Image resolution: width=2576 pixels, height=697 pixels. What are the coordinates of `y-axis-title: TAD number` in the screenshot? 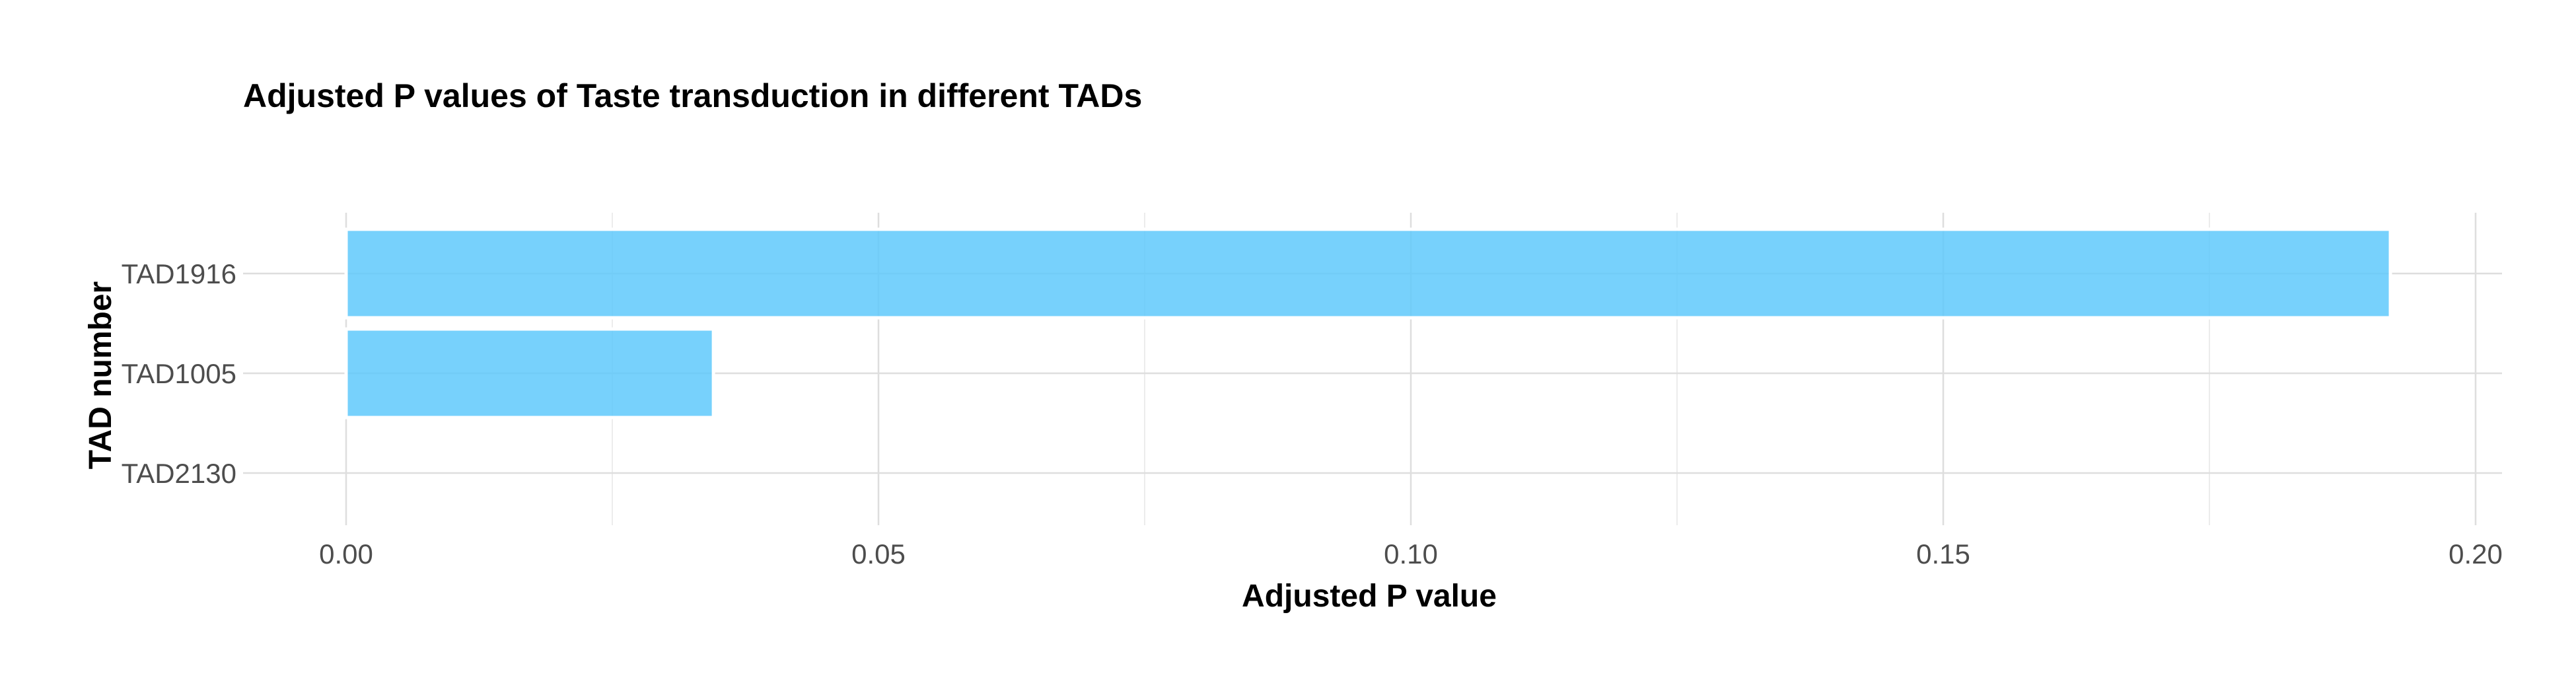 It's located at (101, 375).